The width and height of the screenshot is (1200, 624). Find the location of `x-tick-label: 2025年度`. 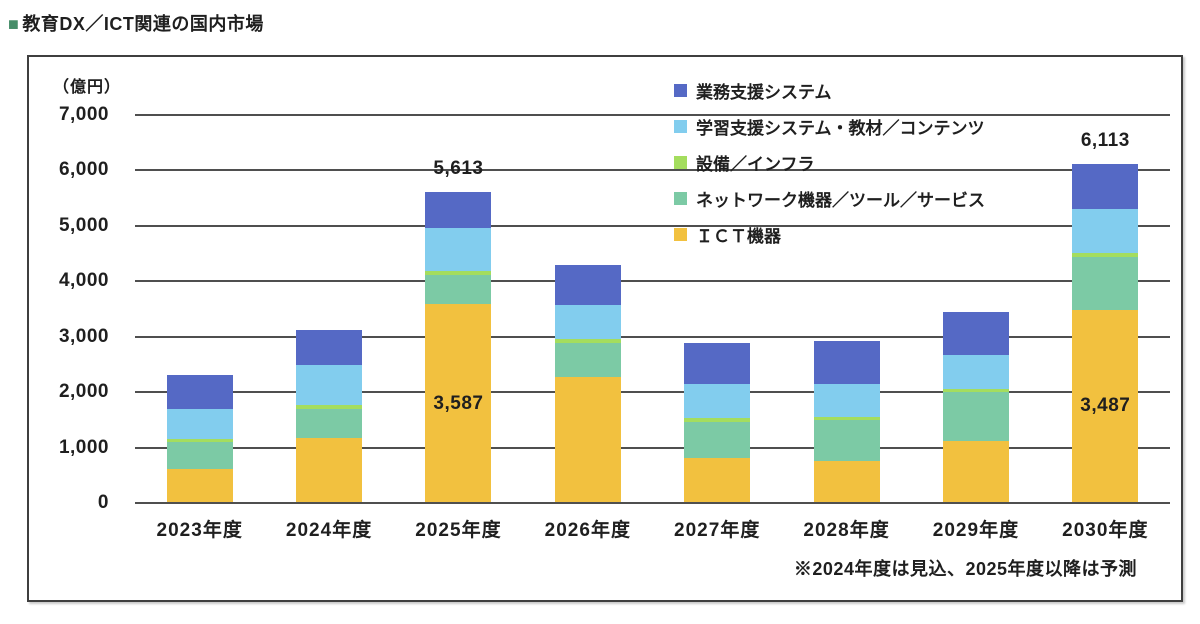

x-tick-label: 2025年度 is located at coordinates (458, 530).